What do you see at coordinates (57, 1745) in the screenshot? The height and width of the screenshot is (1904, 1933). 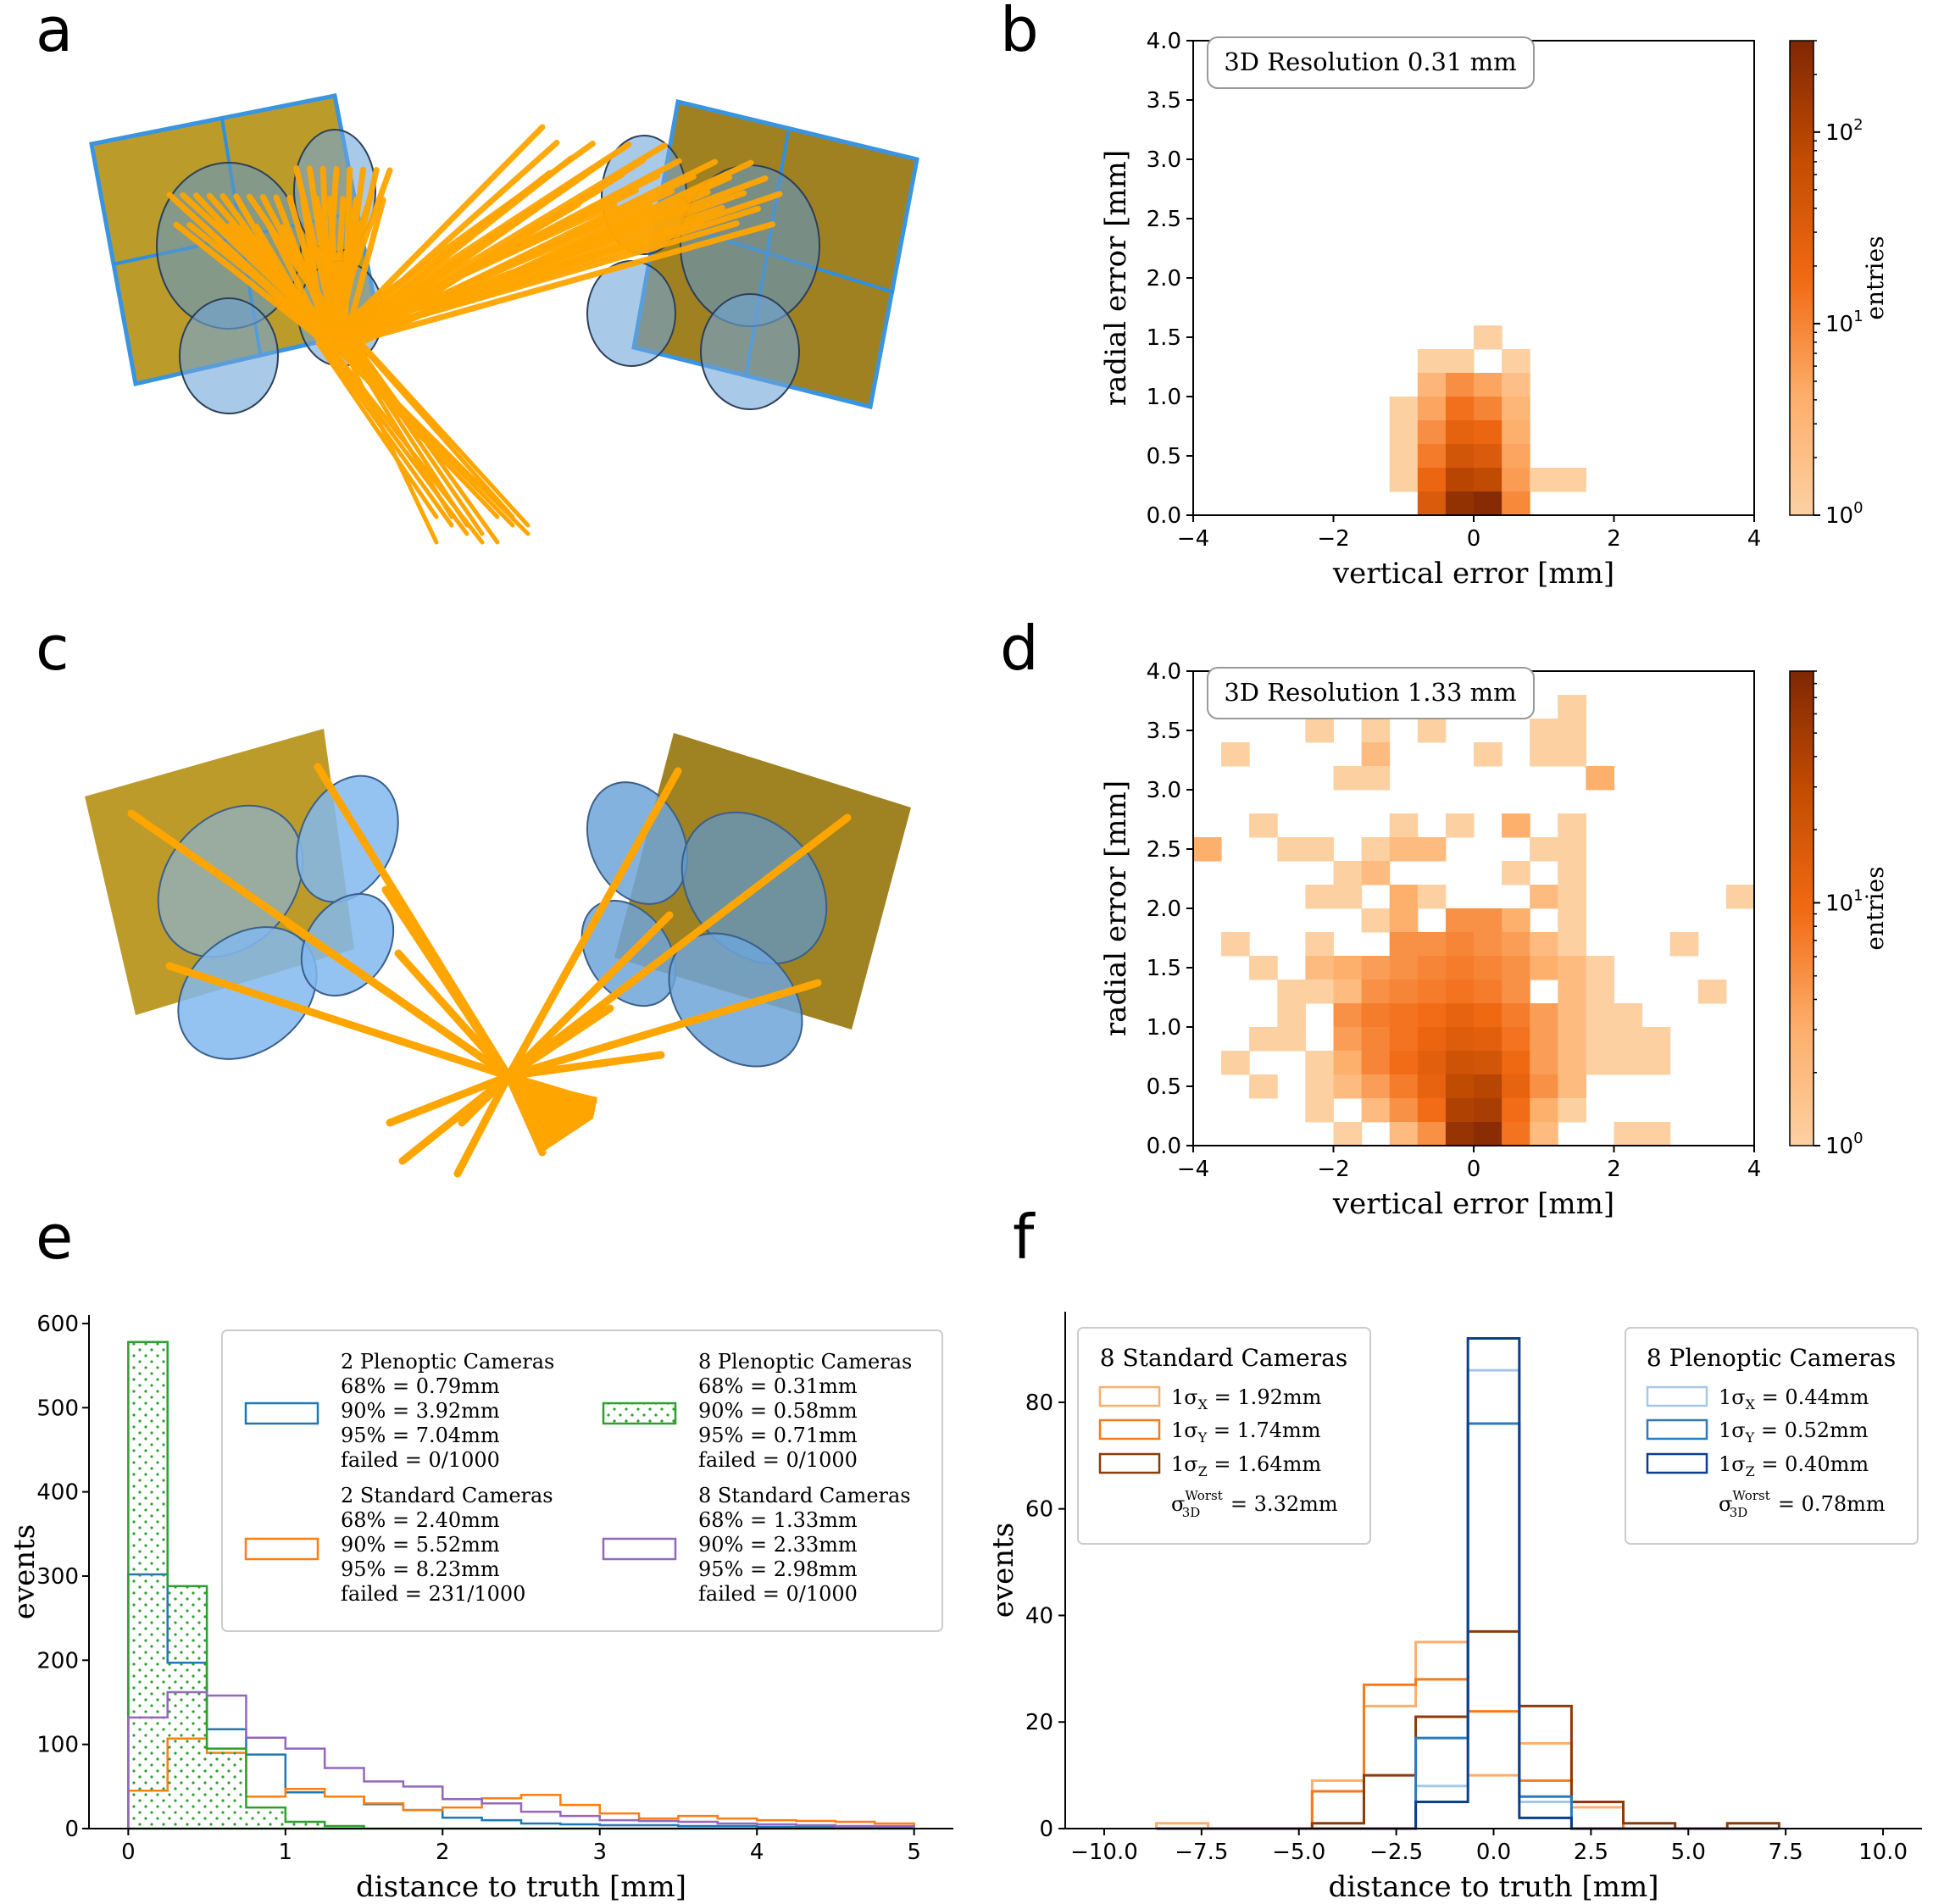 I see `y-tick-label: 100` at bounding box center [57, 1745].